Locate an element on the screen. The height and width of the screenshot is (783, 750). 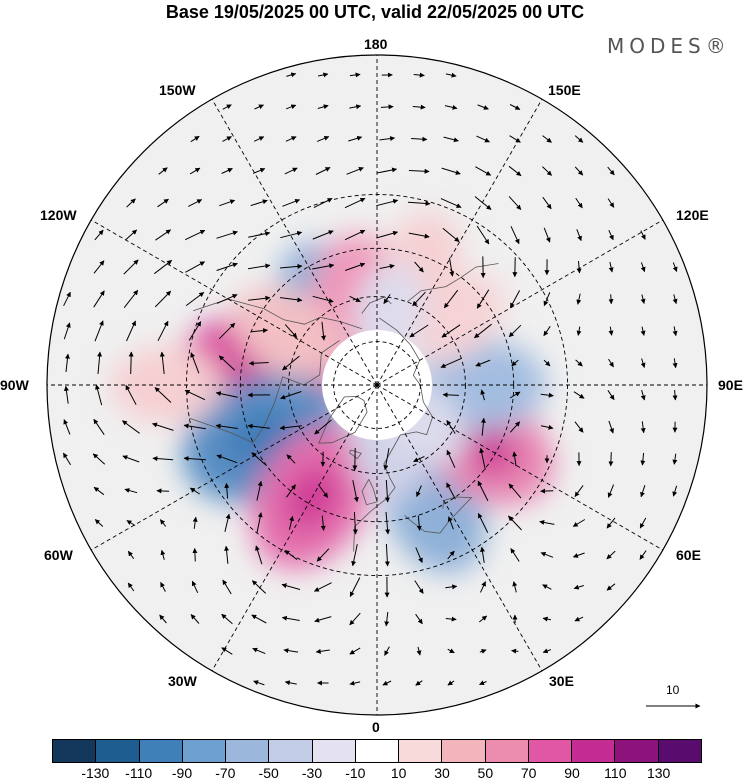
colorbar-tick-label: -70 is located at coordinates (225, 773).